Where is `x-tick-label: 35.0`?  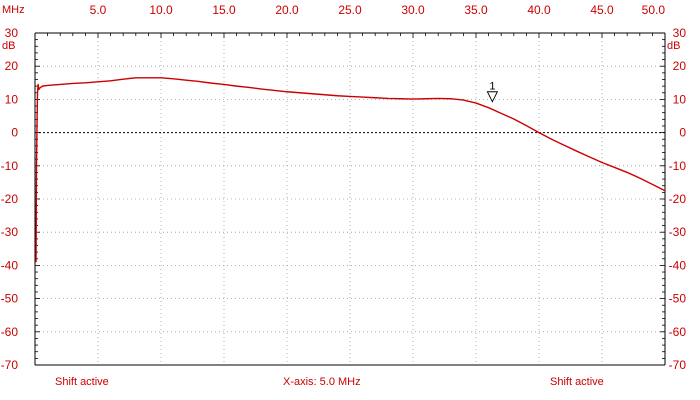 x-tick-label: 35.0 is located at coordinates (476, 10).